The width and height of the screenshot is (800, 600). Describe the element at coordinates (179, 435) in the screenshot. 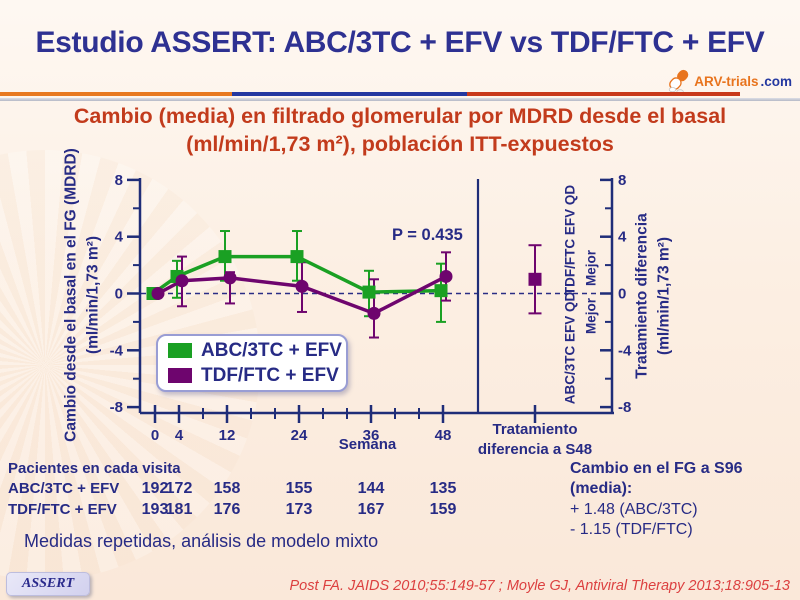

I see `x-tick-label: 4` at that location.